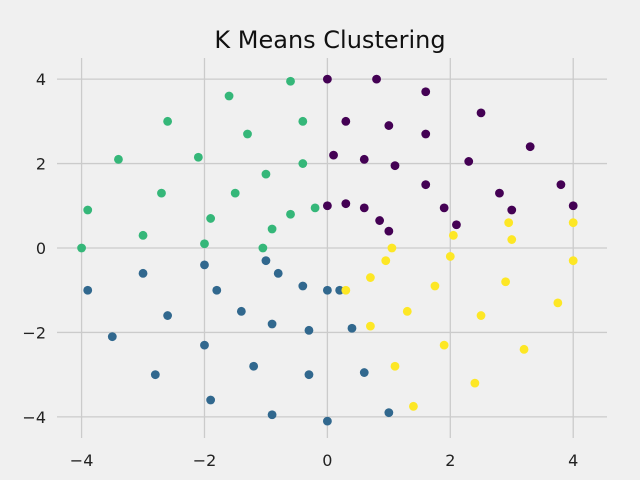 The width and height of the screenshot is (640, 480). What do you see at coordinates (573, 460) in the screenshot?
I see `x-tick-label: 4` at bounding box center [573, 460].